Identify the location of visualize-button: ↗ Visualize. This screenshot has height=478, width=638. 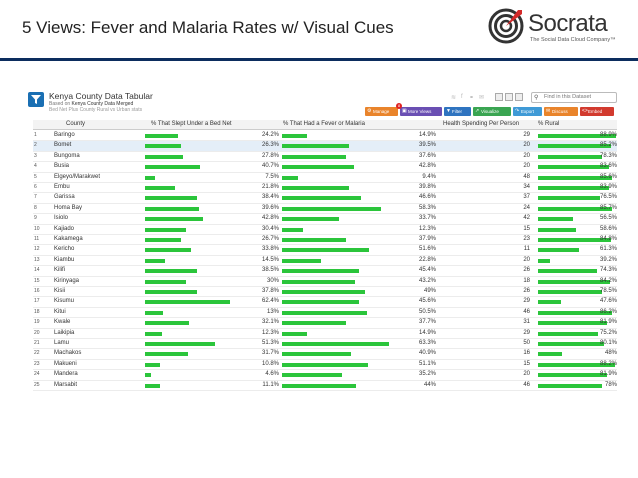
(492, 111).